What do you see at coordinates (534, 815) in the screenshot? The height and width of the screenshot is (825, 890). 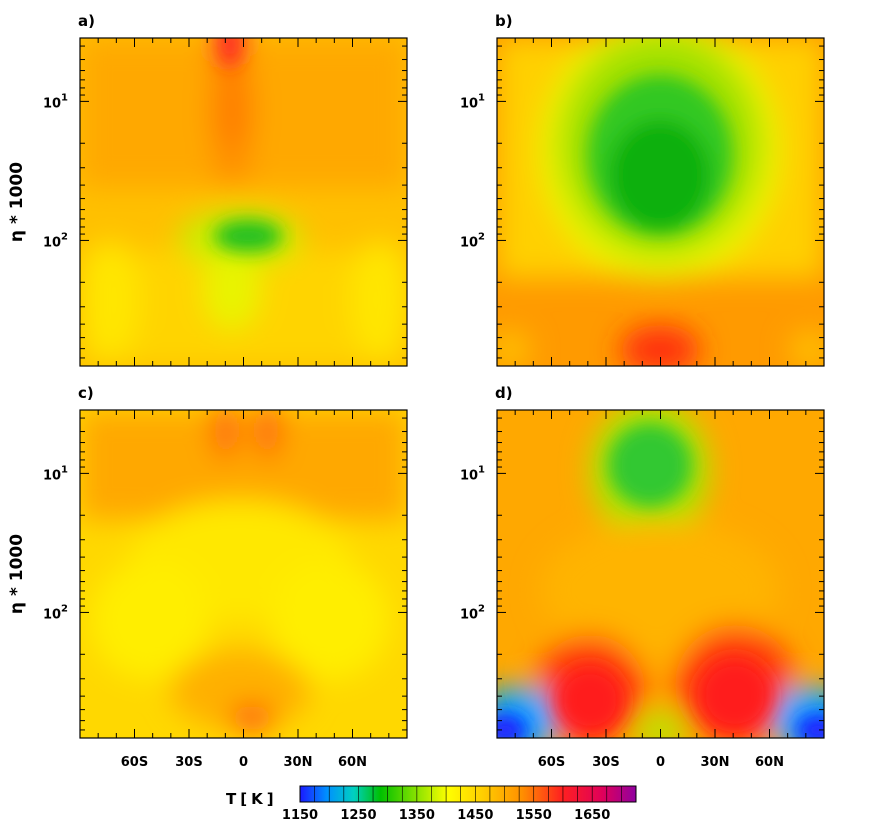 I see `colorbar-tick-label: 1550` at bounding box center [534, 815].